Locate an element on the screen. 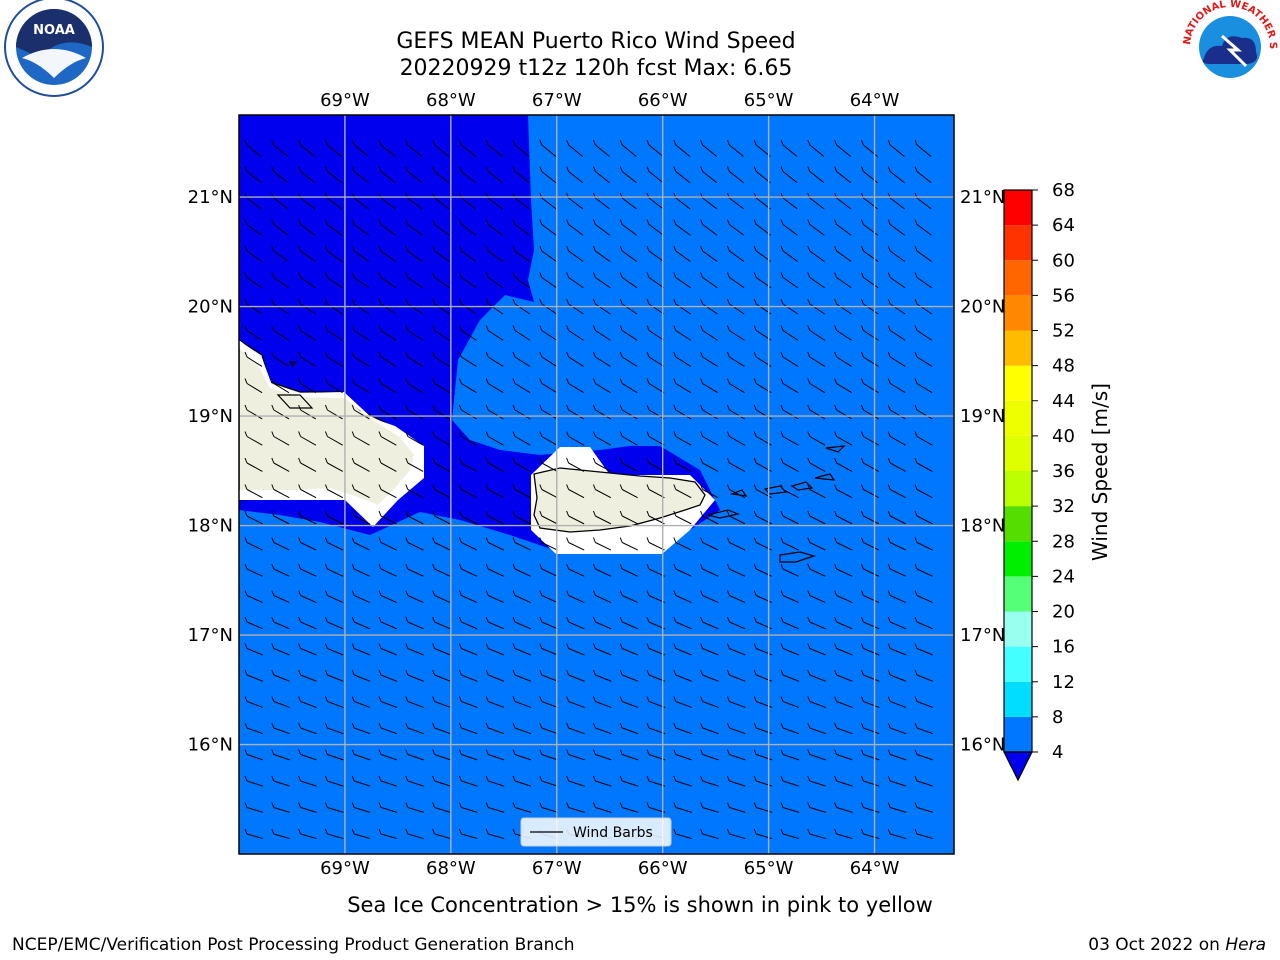  colorbar-tick-label: 20 is located at coordinates (1063, 612).